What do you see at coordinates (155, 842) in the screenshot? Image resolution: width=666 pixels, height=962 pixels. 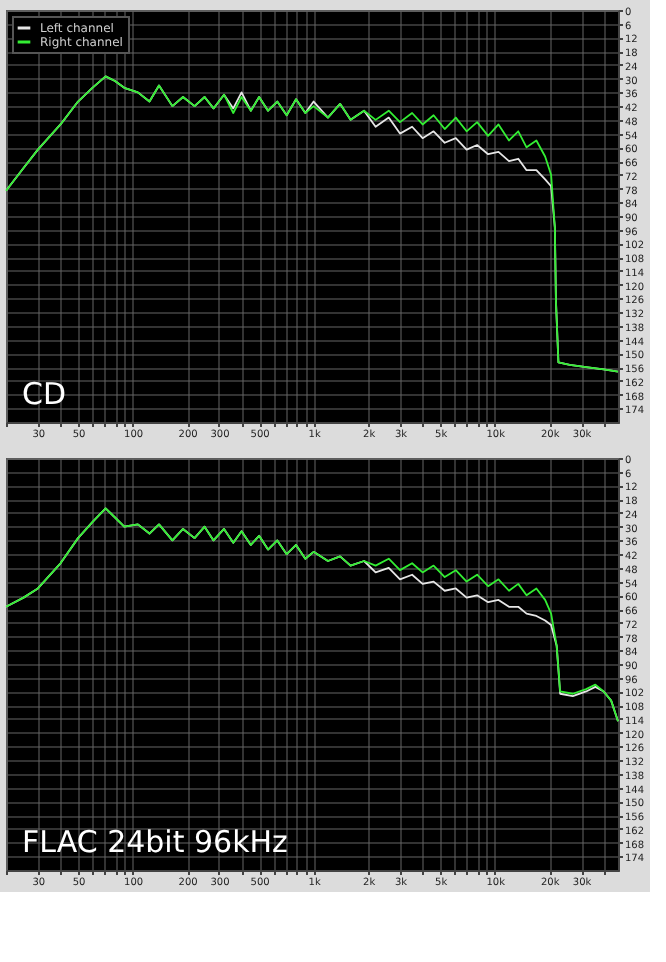 I see `text: FLAC 24bit 96kHz` at bounding box center [155, 842].